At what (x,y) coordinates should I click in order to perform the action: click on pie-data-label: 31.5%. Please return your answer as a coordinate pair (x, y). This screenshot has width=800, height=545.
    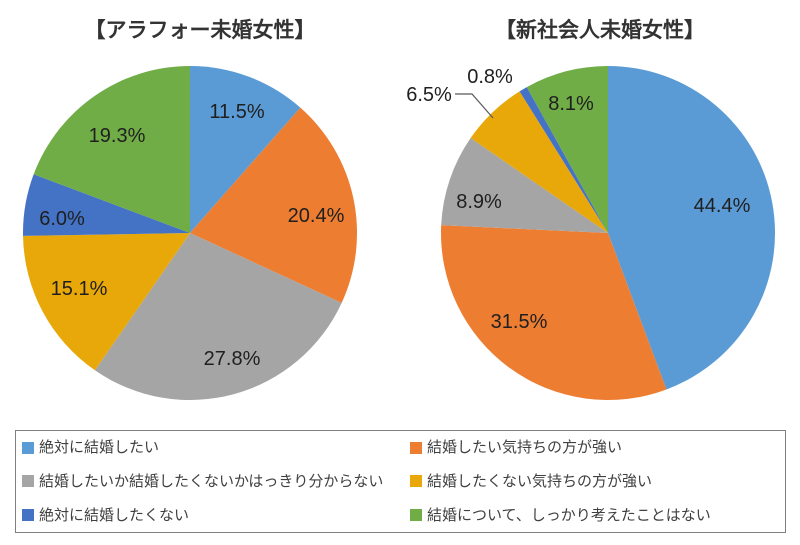
    Looking at the image, I should click on (519, 322).